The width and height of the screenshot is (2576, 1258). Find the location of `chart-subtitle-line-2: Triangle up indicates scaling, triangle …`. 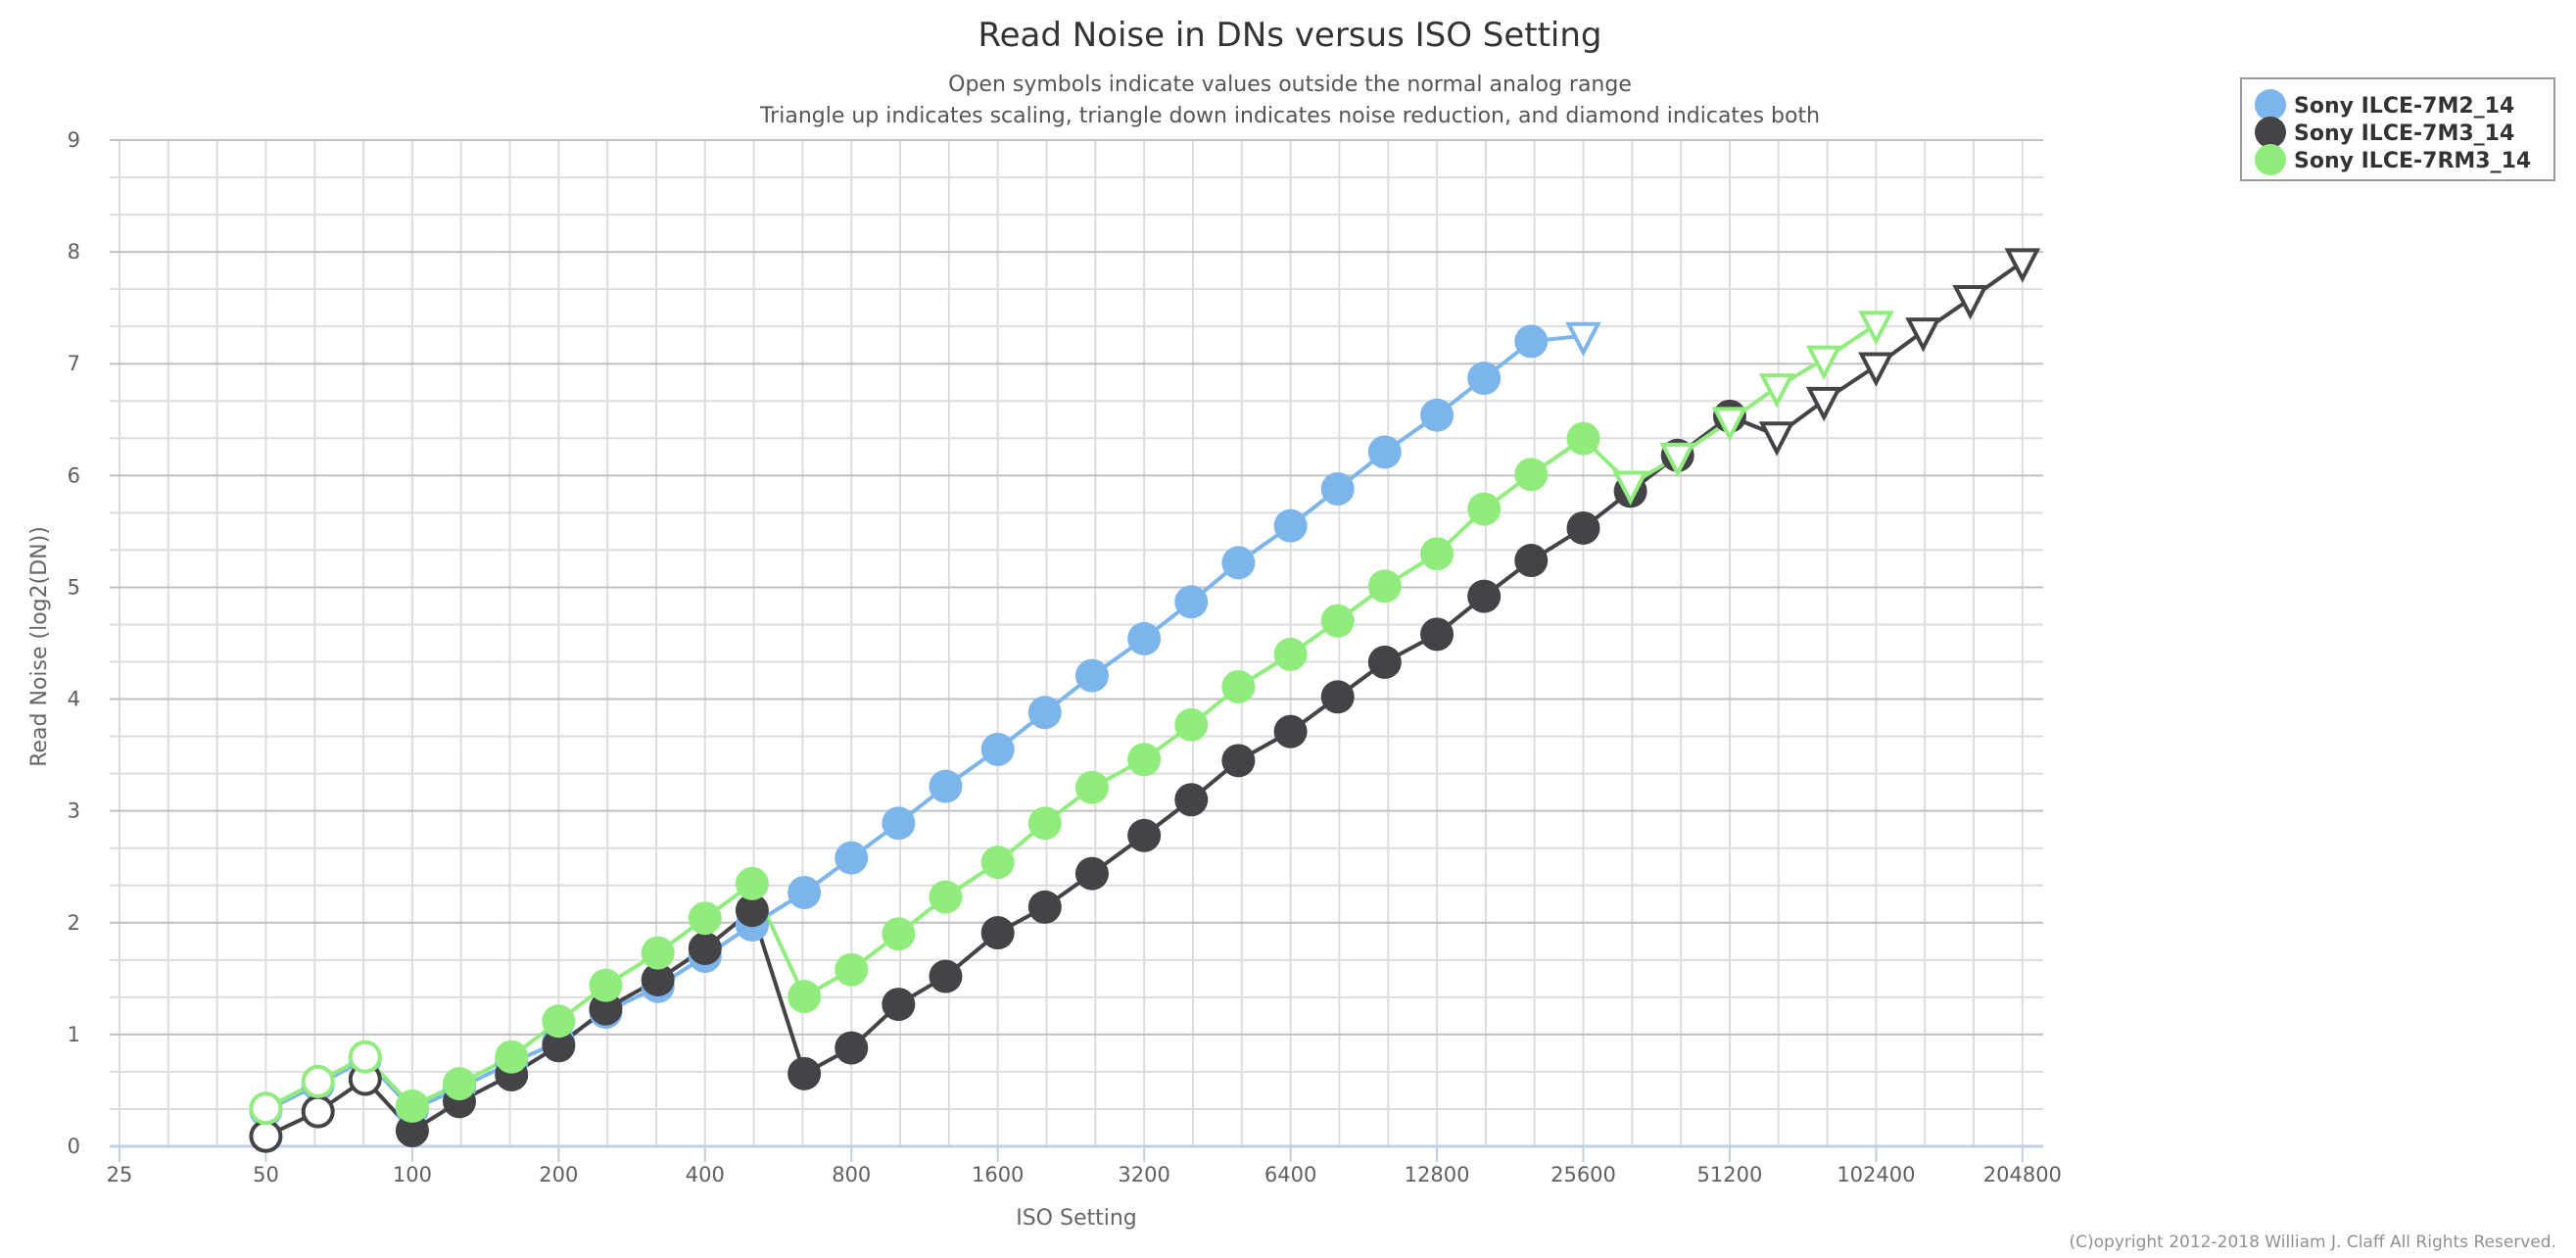

chart-subtitle-line-2: Triangle up indicates scaling, triangle … is located at coordinates (1290, 116).